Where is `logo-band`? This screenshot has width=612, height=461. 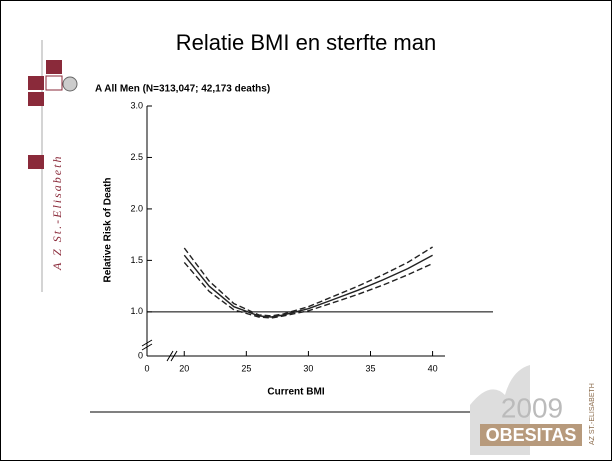 logo-band is located at coordinates (531, 435).